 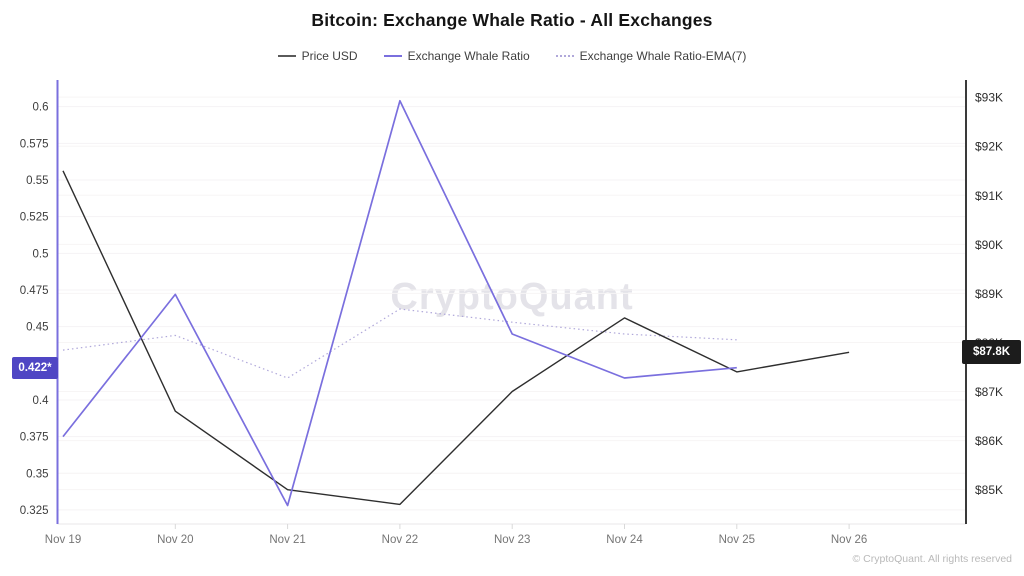 I want to click on right-axis-tick-label: $90K, so click(x=989, y=245).